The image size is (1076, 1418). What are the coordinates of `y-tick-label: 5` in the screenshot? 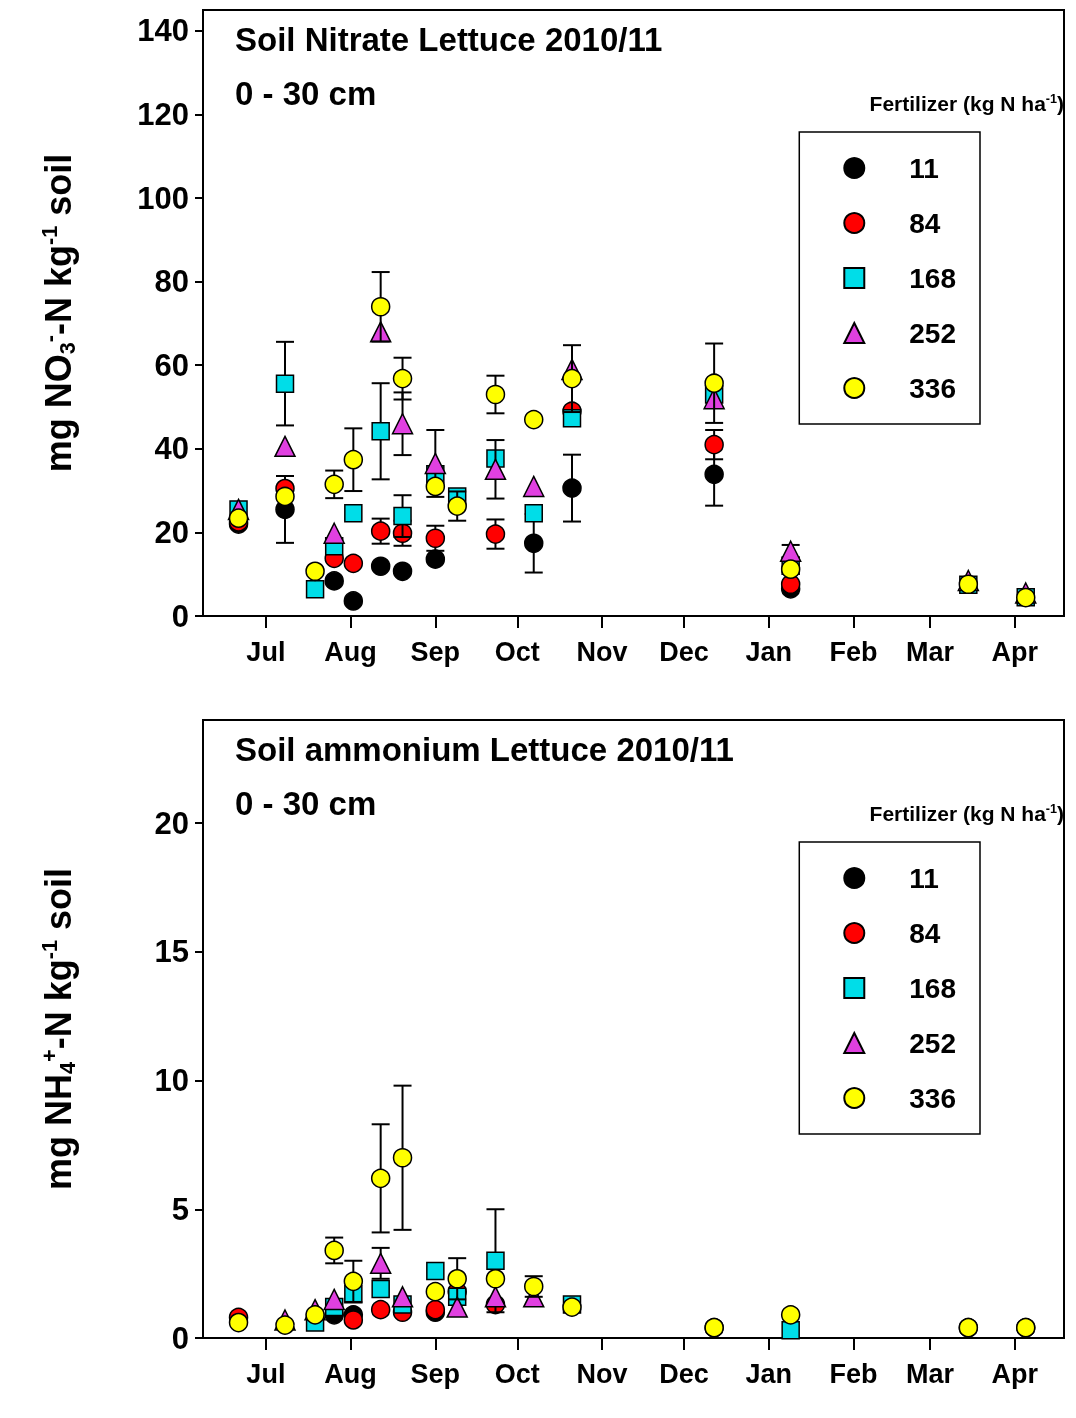 It's located at (180, 1209).